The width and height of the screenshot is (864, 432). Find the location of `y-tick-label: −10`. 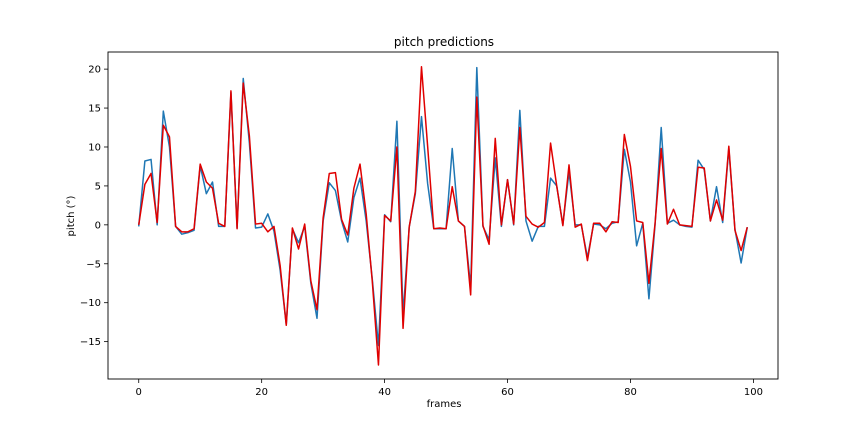

y-tick-label: −10 is located at coordinates (90, 303).